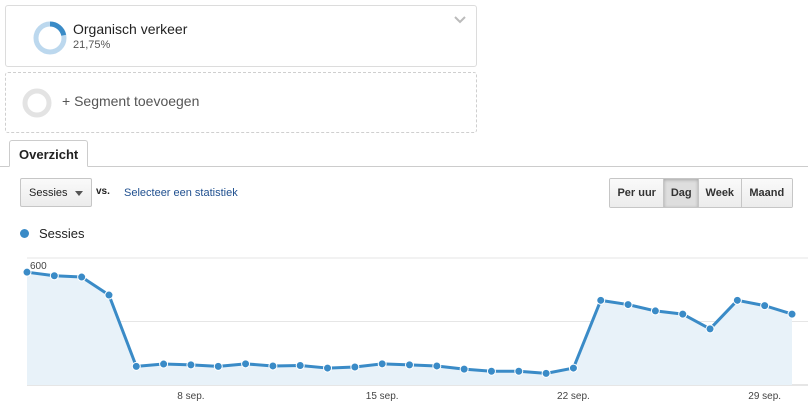  I want to click on segment-percentage: 21,75%, so click(92, 45).